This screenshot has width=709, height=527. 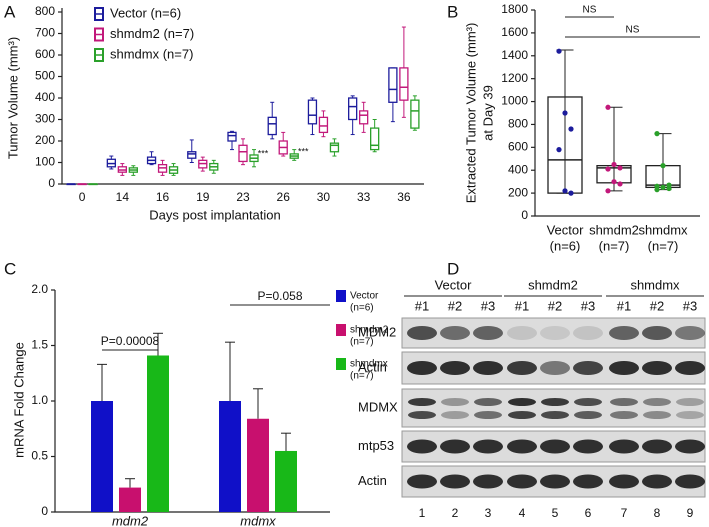 What do you see at coordinates (39, 400) in the screenshot?
I see `y-tick-label: 1.0` at bounding box center [39, 400].